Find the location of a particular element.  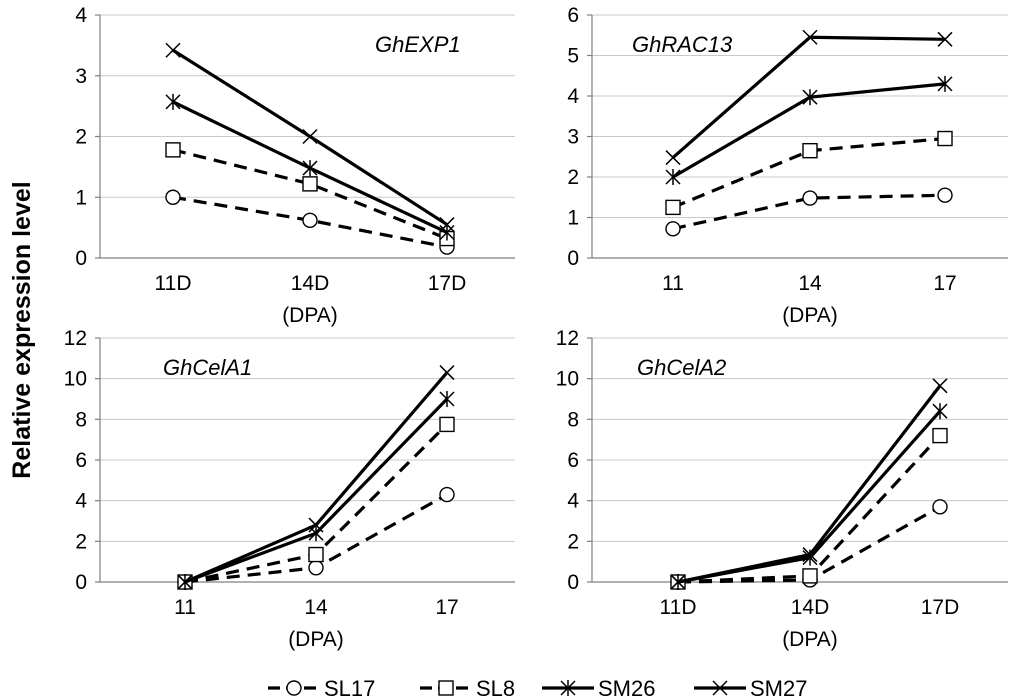

y-axis-label: Relative expression level is located at coordinates (22, 329).